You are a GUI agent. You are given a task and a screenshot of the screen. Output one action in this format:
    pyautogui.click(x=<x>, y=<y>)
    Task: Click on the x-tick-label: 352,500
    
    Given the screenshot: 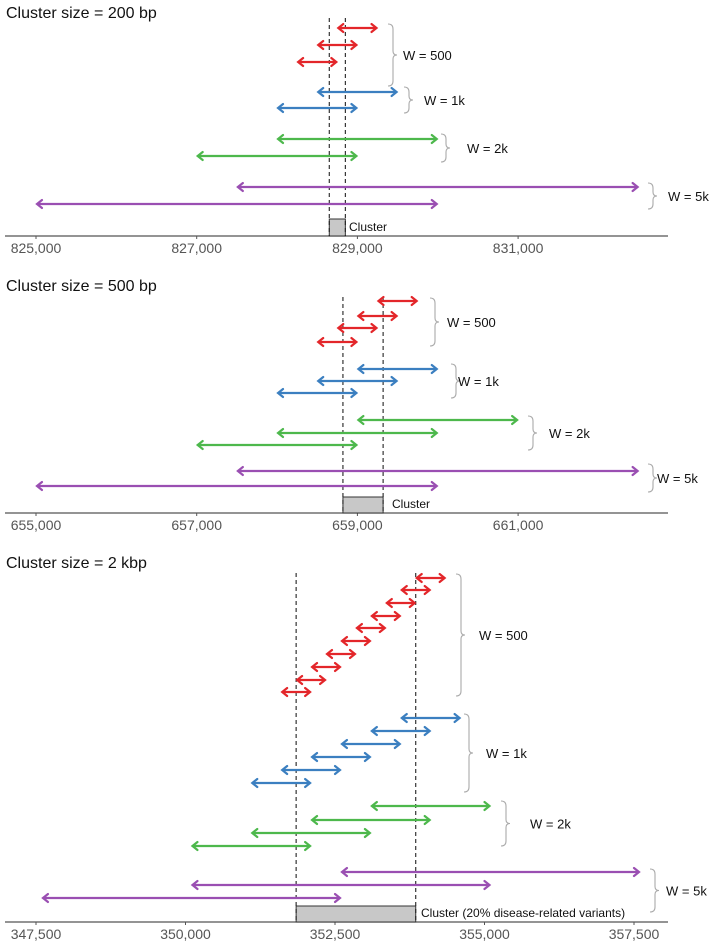 What is the action you would take?
    pyautogui.click(x=335, y=934)
    